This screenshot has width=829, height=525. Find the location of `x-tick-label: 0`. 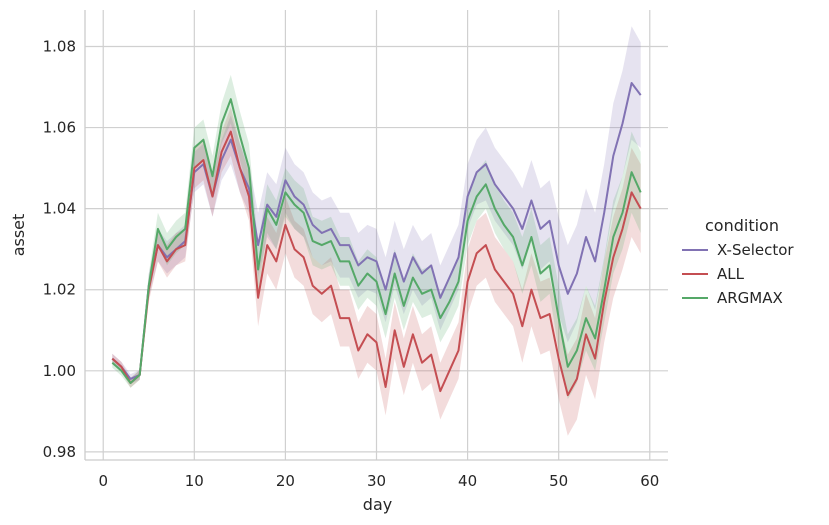

x-tick-label: 0 is located at coordinates (103, 481).